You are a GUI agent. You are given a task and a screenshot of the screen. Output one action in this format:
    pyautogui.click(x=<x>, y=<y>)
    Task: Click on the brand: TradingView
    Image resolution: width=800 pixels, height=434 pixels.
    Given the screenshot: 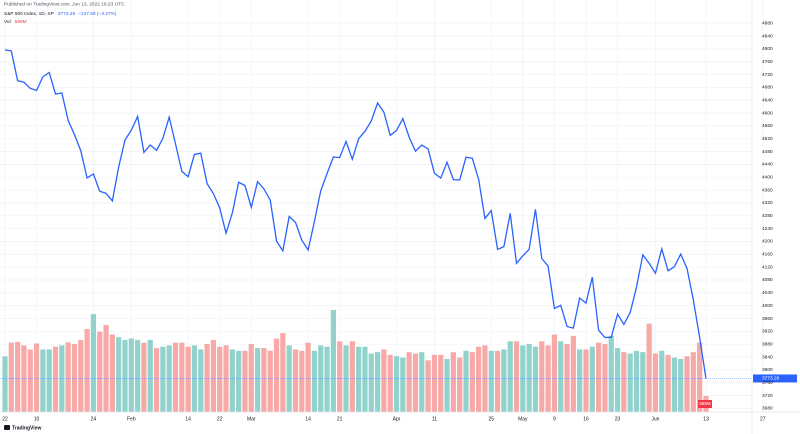 What is the action you would take?
    pyautogui.click(x=22, y=428)
    